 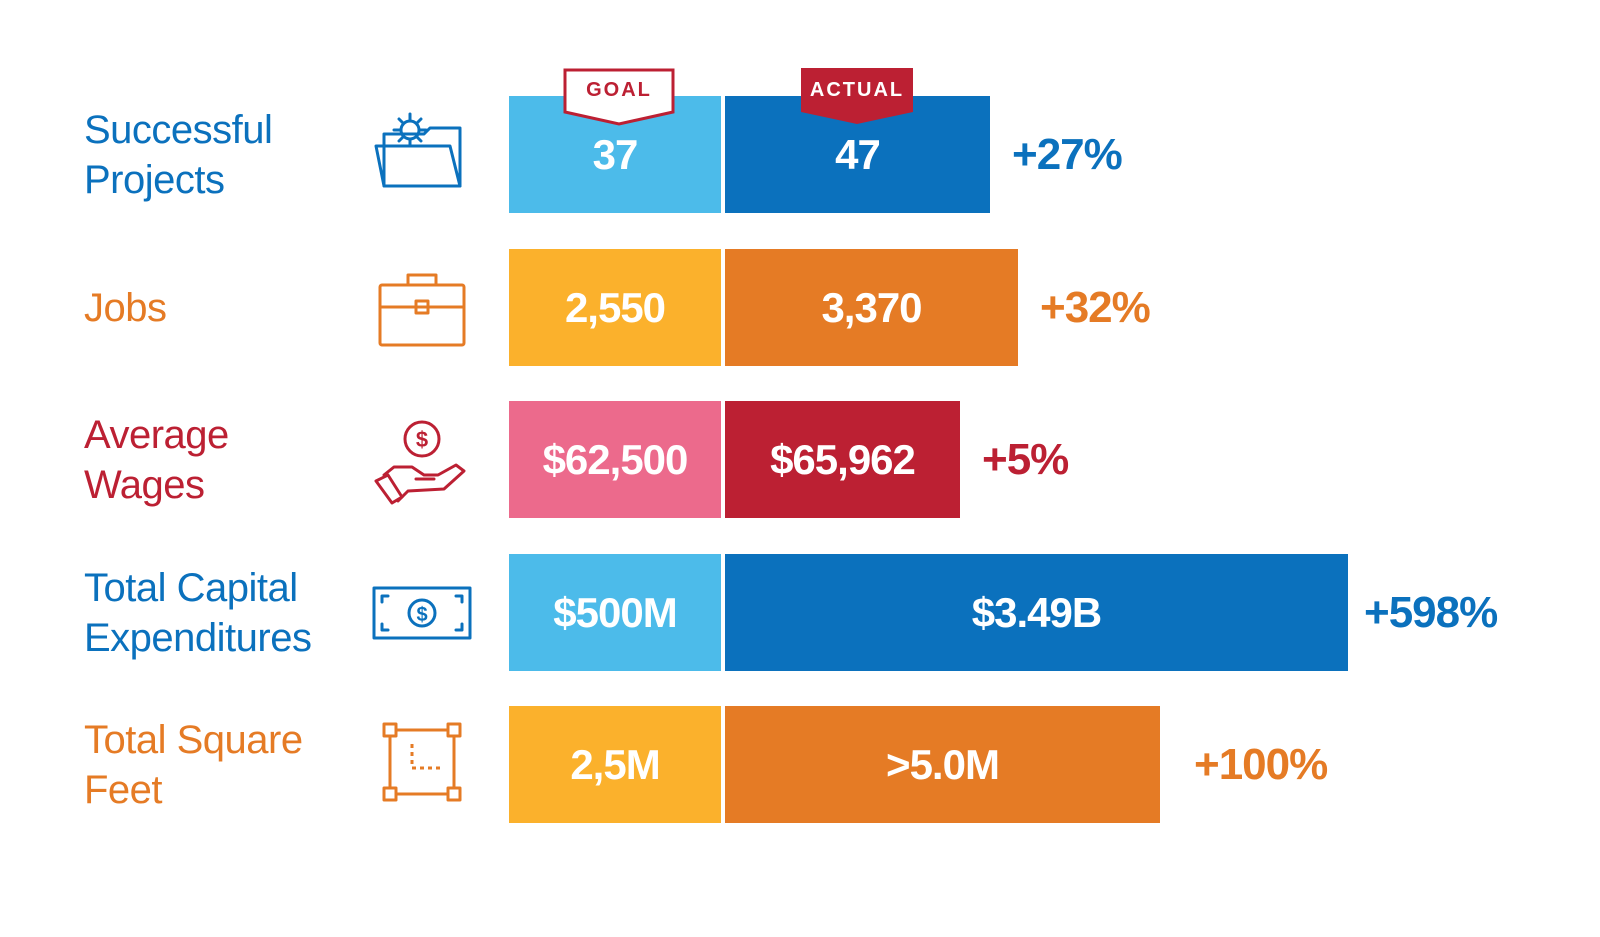 What do you see at coordinates (1036, 612) in the screenshot?
I see `actual-bar-total-capital-expenditures: $3.49B` at bounding box center [1036, 612].